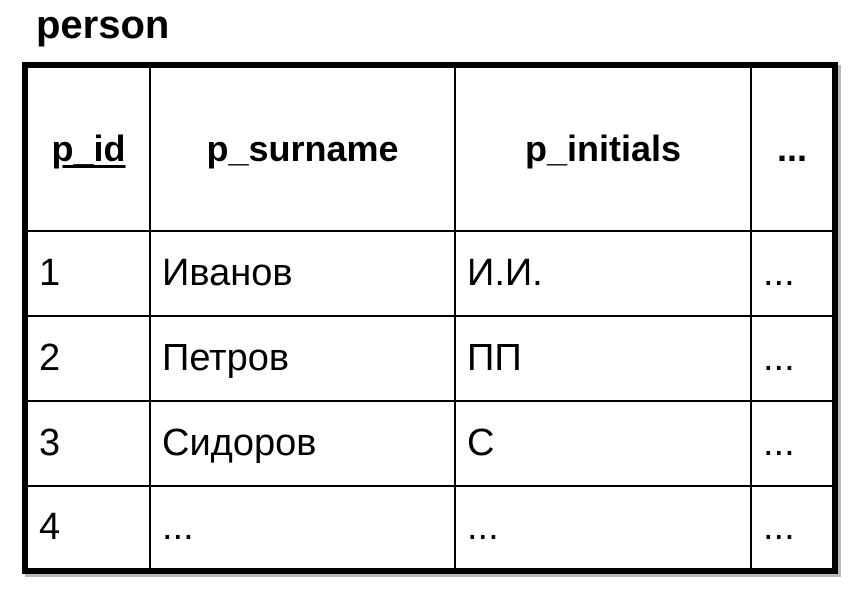 The image size is (861, 591). I want to click on cell-p-id: 4, so click(87, 528).